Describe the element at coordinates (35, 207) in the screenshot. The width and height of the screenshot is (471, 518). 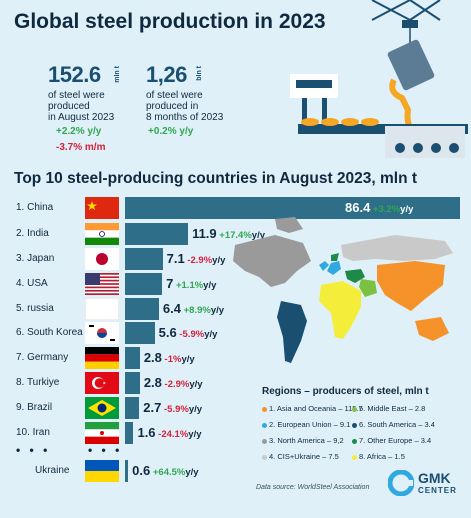
I see `country-label-china: 1. China` at that location.